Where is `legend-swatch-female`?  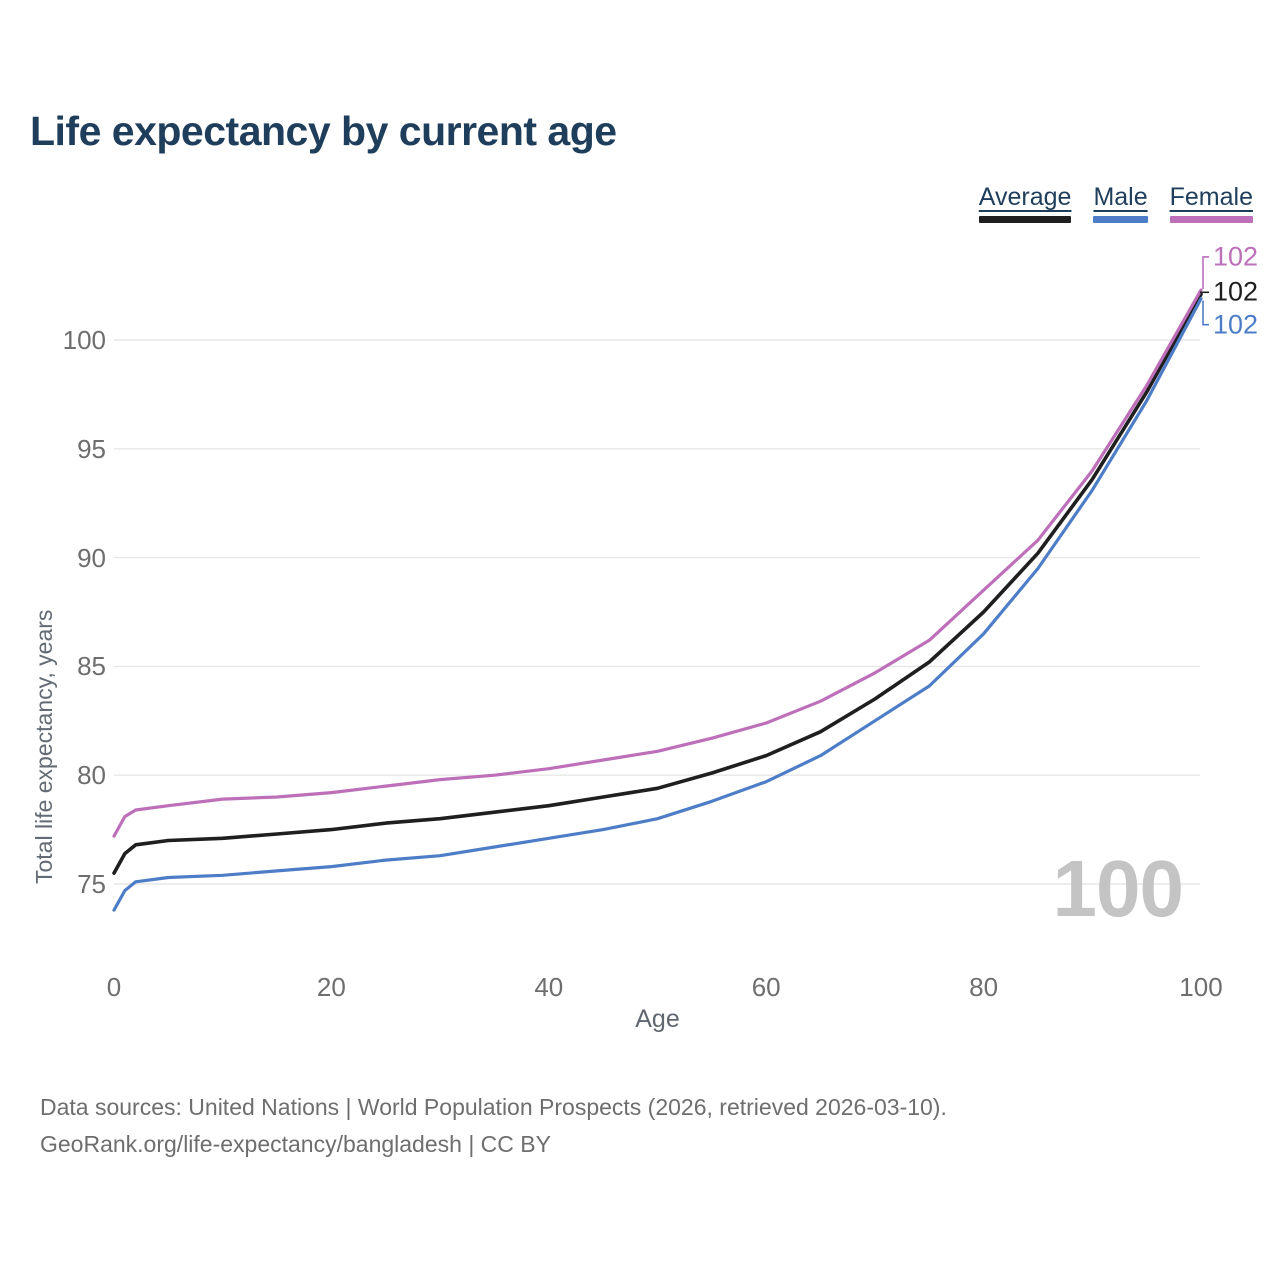 legend-swatch-female is located at coordinates (1211, 219).